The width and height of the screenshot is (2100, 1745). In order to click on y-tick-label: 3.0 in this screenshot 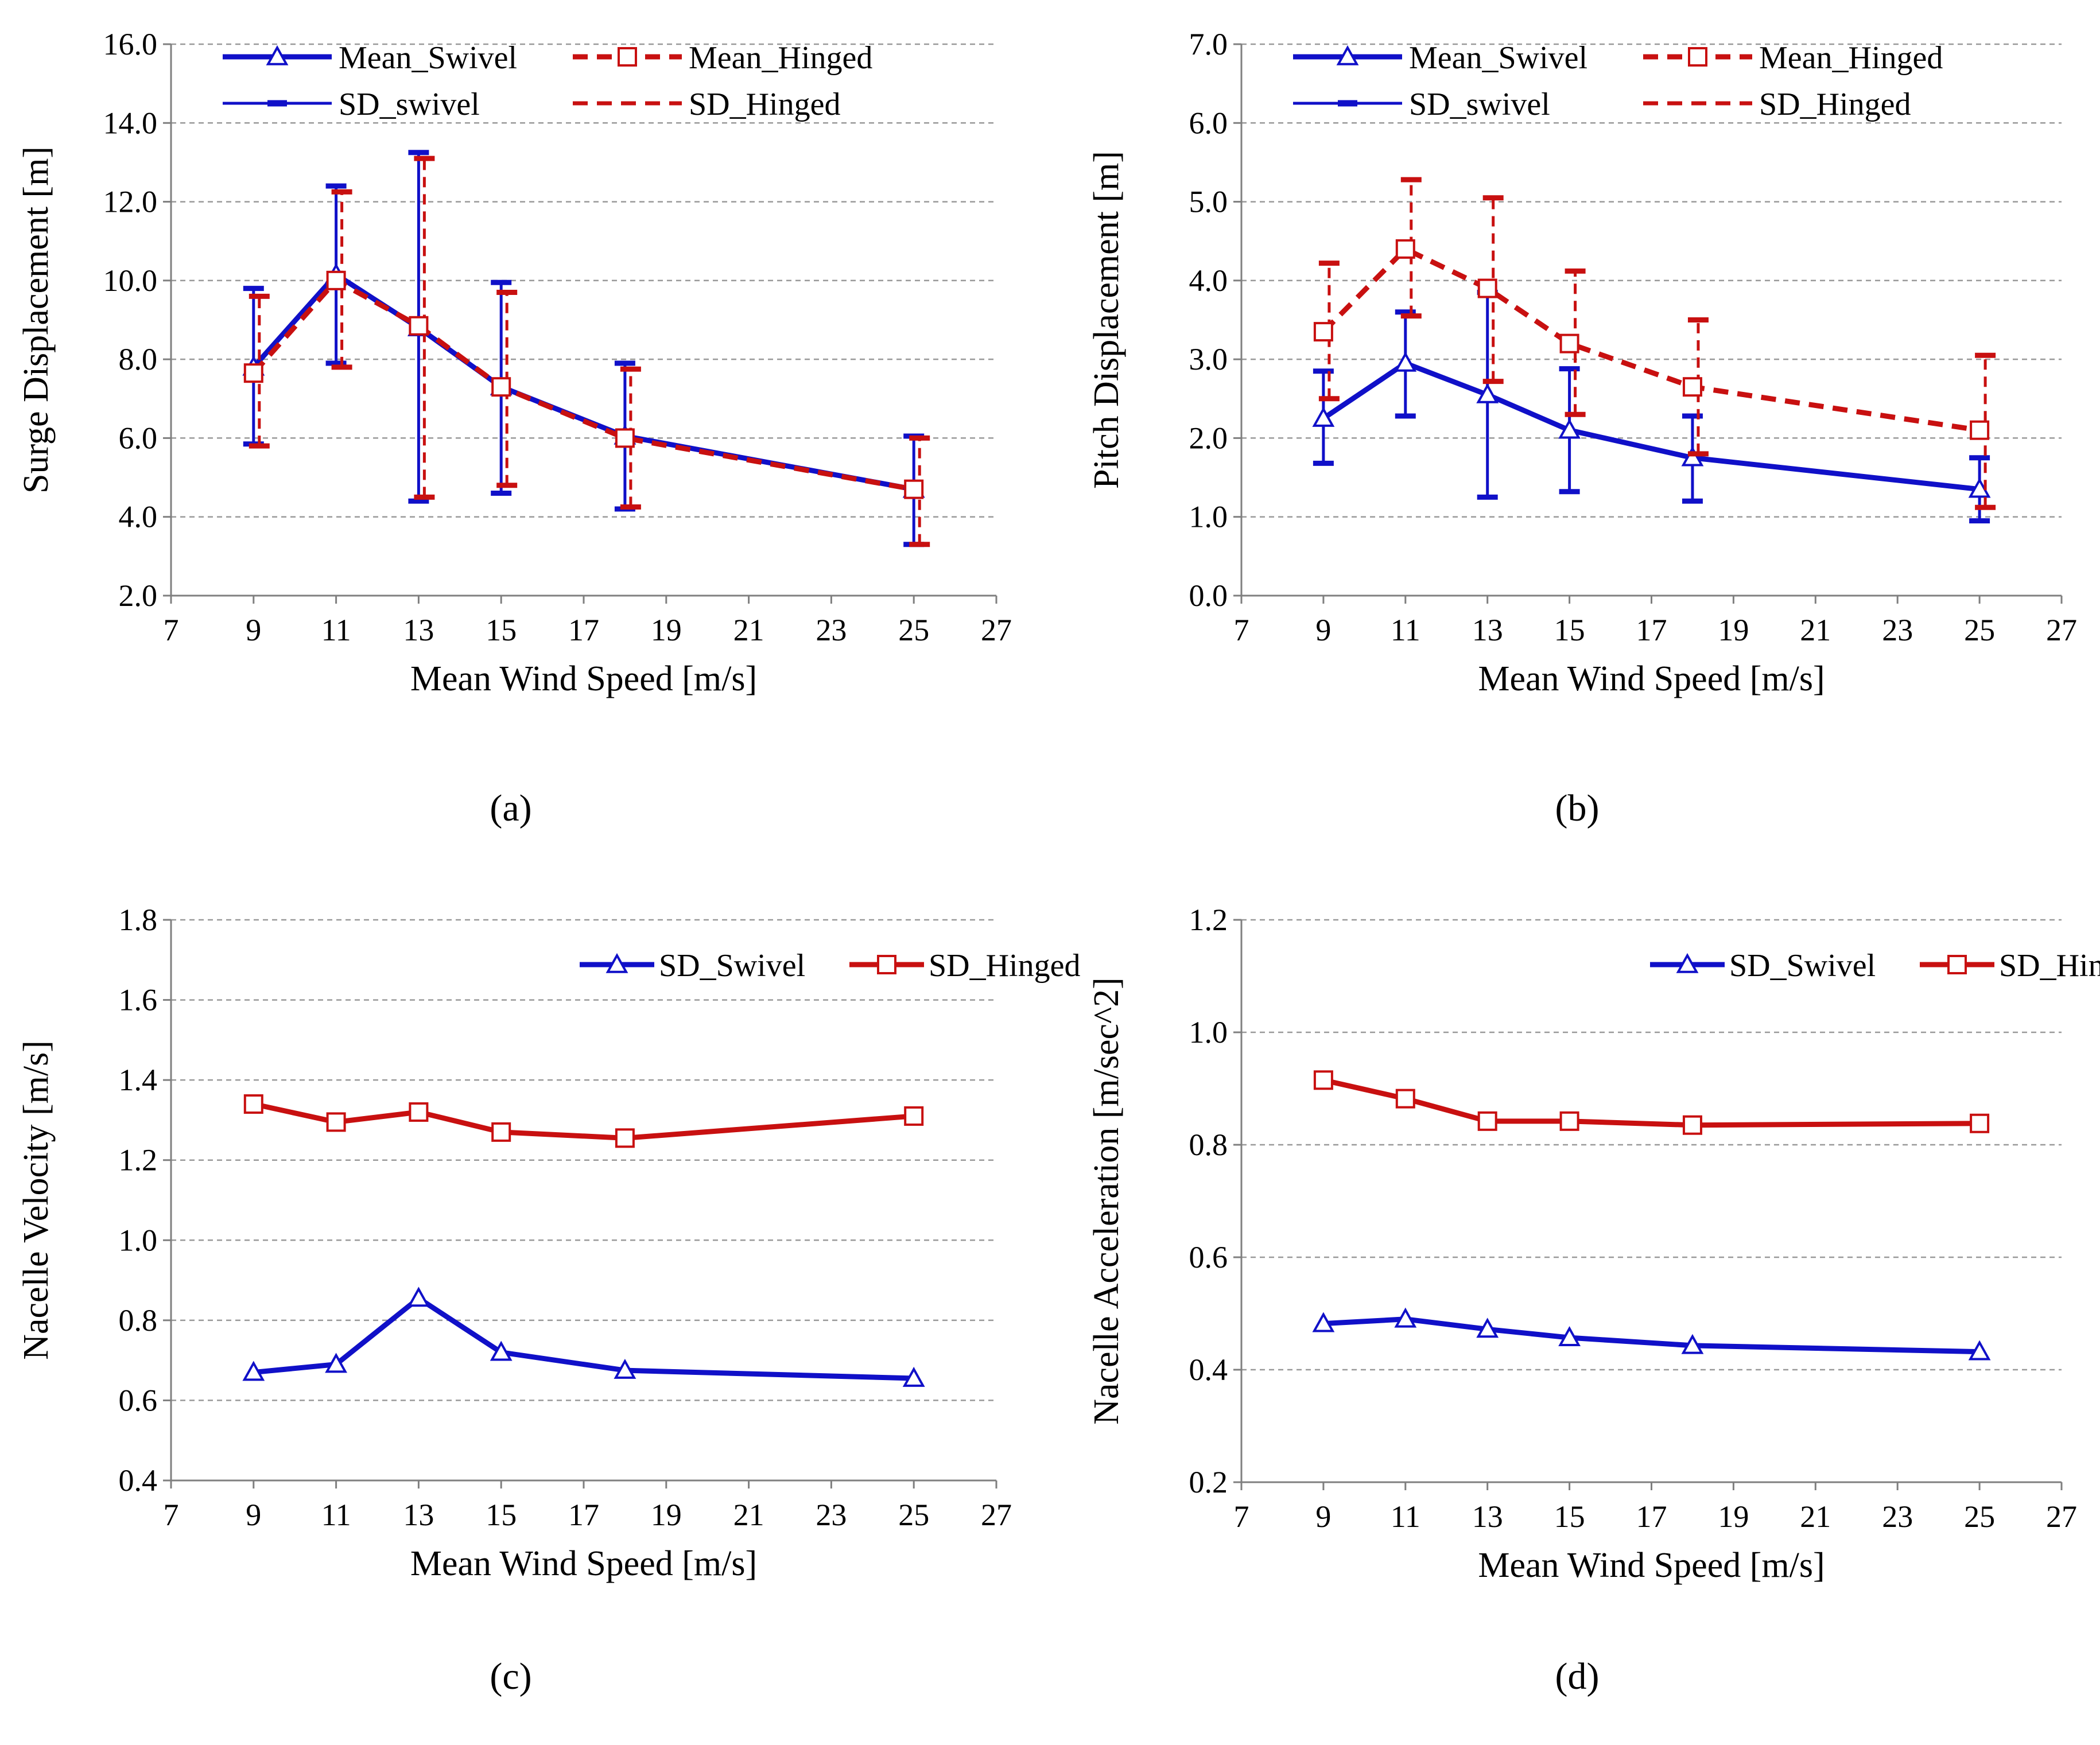, I will do `click(1208, 359)`.